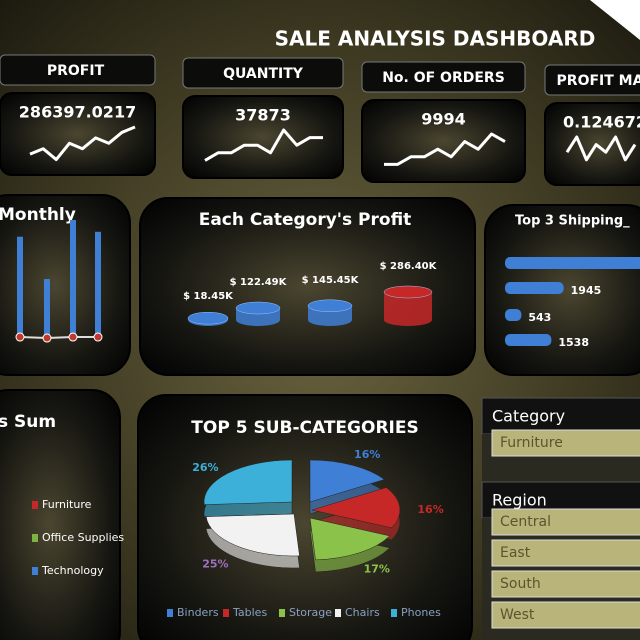 This screenshot has width=640, height=640. What do you see at coordinates (38, 215) in the screenshot?
I see `chart-title: Monthly` at bounding box center [38, 215].